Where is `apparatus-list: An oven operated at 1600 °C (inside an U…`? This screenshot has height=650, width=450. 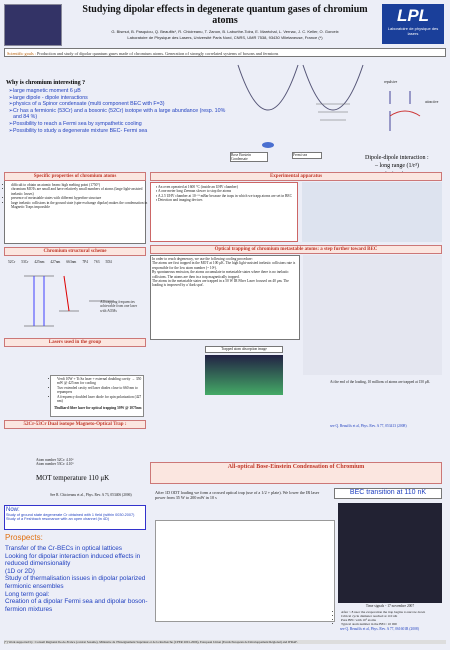
apparatus-list: An oven operated at 1600 °C (inside an U… is located at coordinates (226, 194).